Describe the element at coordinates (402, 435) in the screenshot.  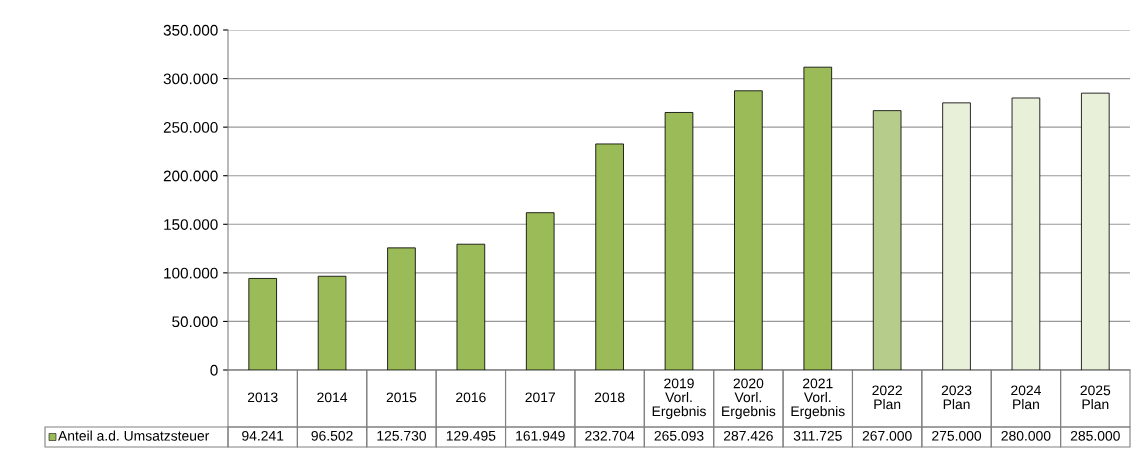
I see `data-label: 125.730` at that location.